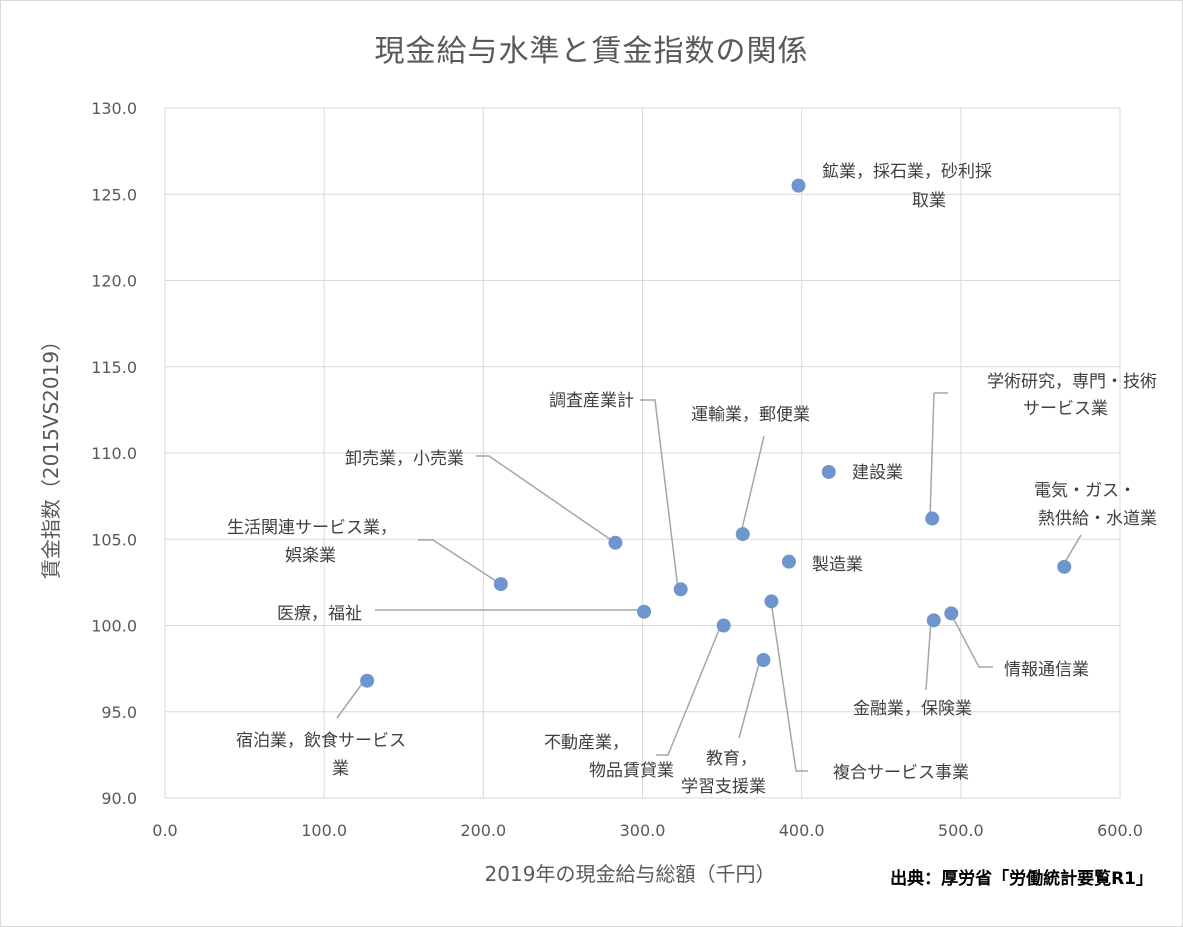 Image resolution: width=1183 pixels, height=927 pixels. I want to click on y-tick-label: 115.0, so click(114, 367).